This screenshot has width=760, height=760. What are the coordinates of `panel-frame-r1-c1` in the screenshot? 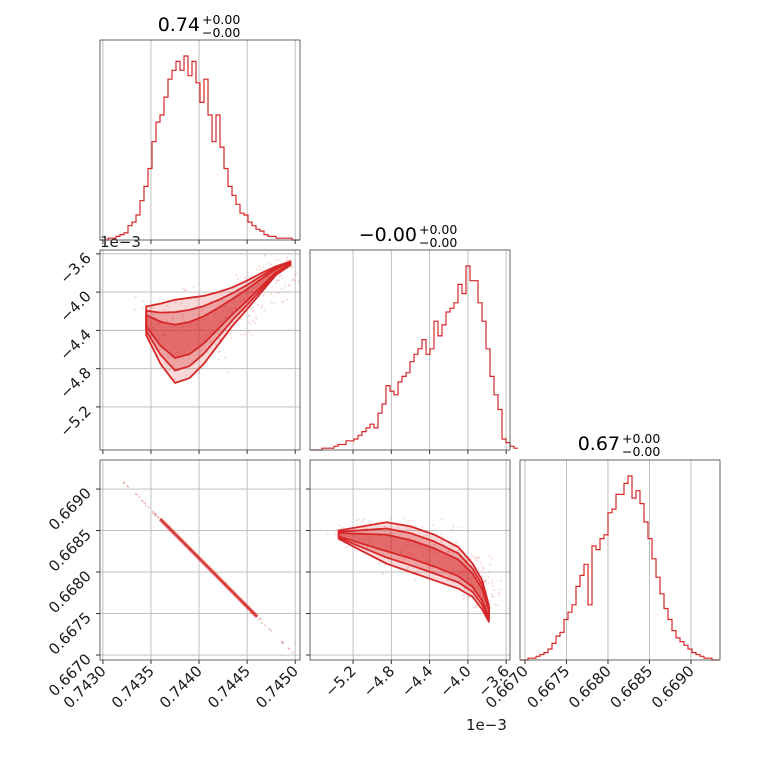 It's located at (410, 350).